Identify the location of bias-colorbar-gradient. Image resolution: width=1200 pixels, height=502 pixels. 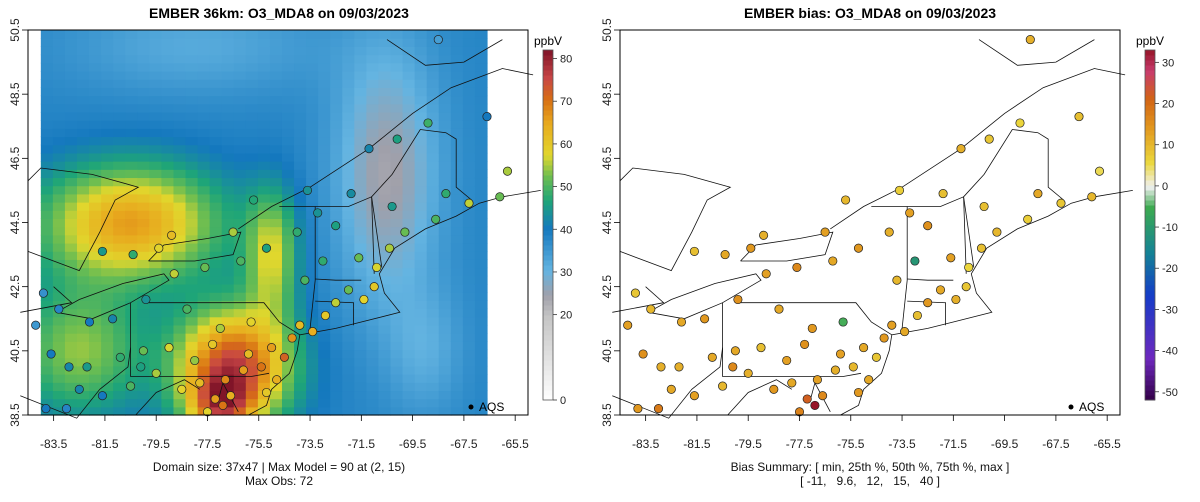
(1150, 225).